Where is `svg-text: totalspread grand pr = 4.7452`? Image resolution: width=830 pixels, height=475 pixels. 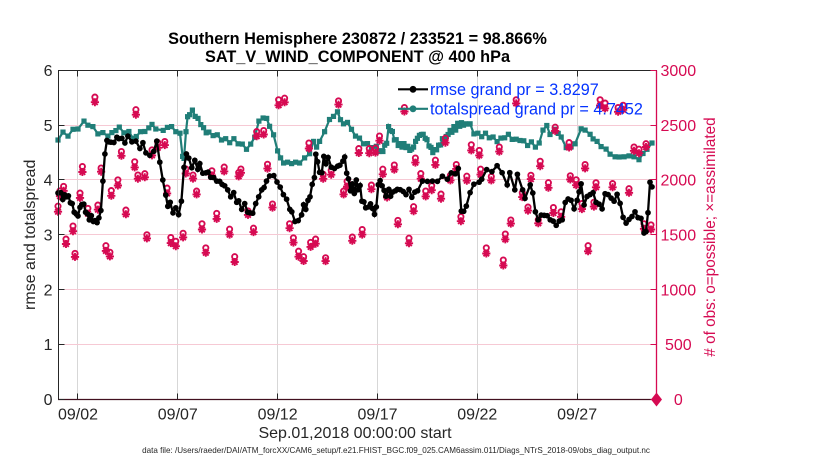
svg-text: totalspread grand pr = 4.7452 is located at coordinates (536, 110).